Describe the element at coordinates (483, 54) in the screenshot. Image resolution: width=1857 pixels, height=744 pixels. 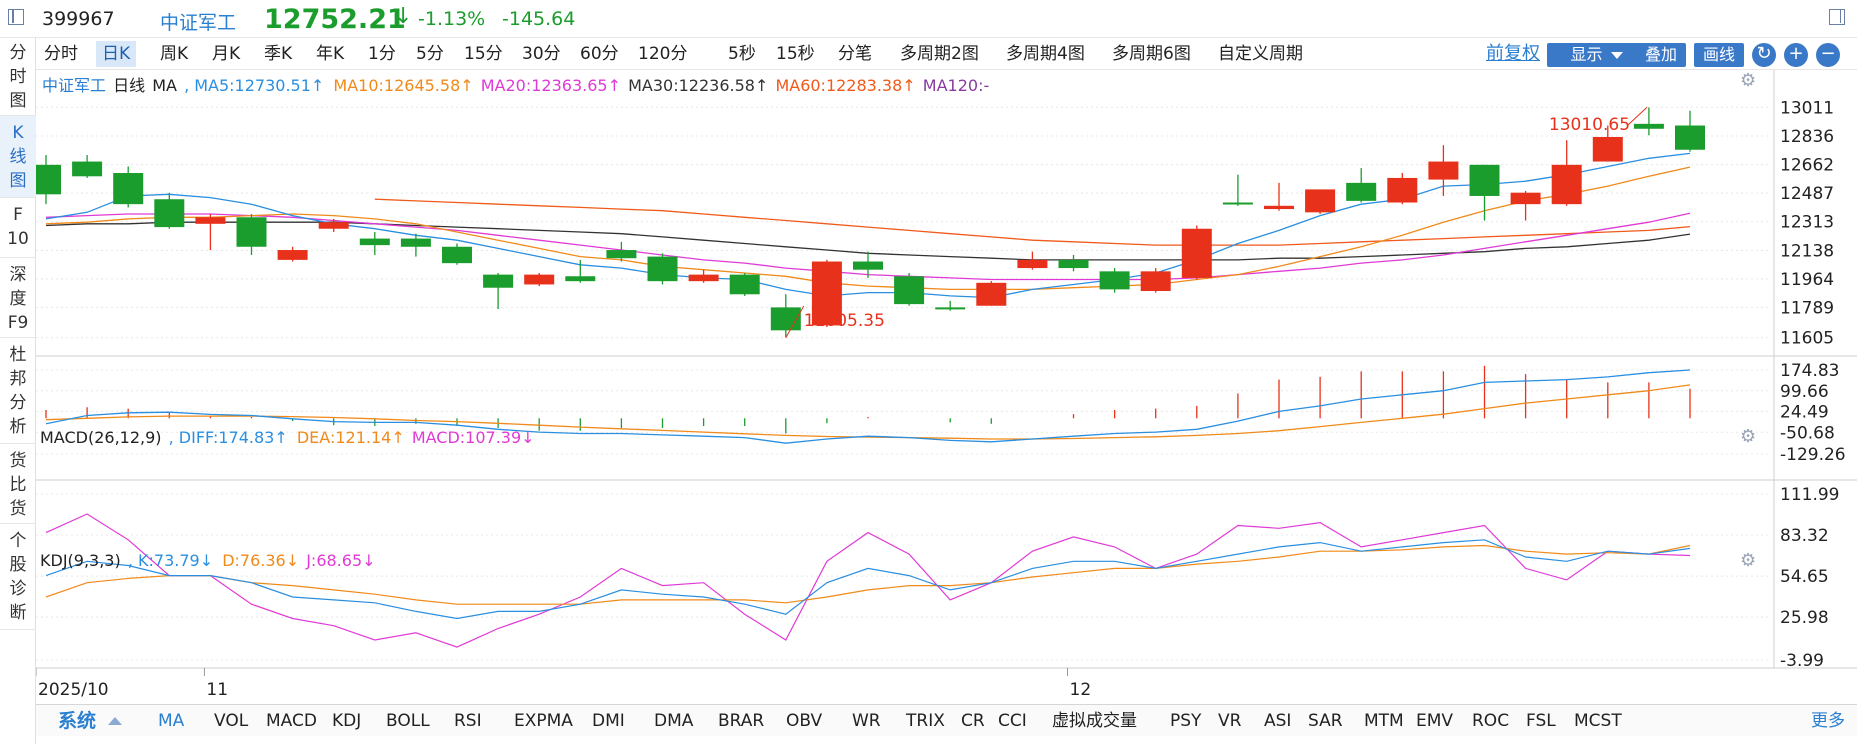
I see `period-15min: 15分` at that location.